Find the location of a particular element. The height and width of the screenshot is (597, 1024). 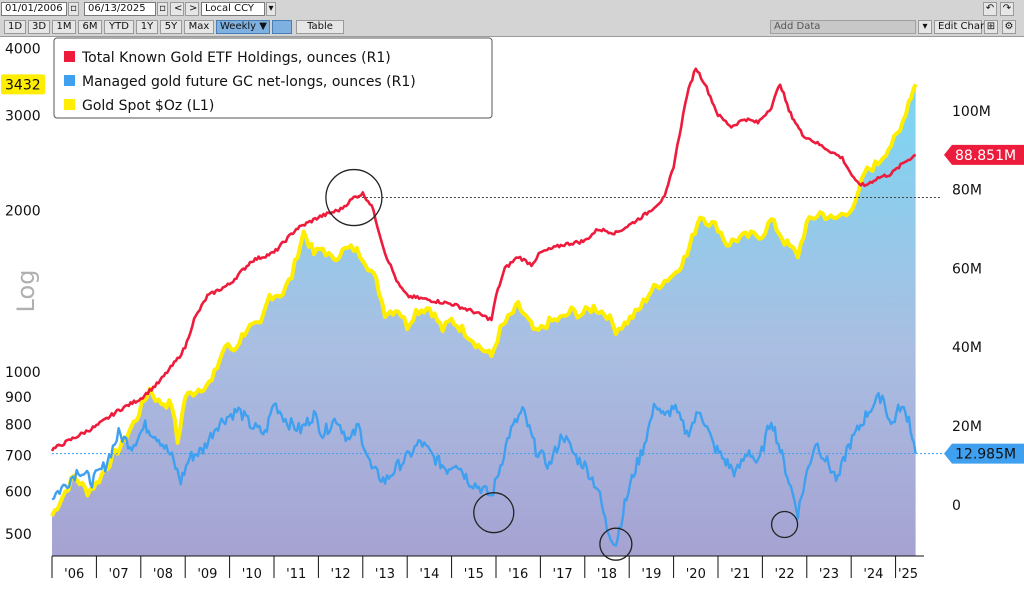

x-tick-label: '22 is located at coordinates (785, 574).